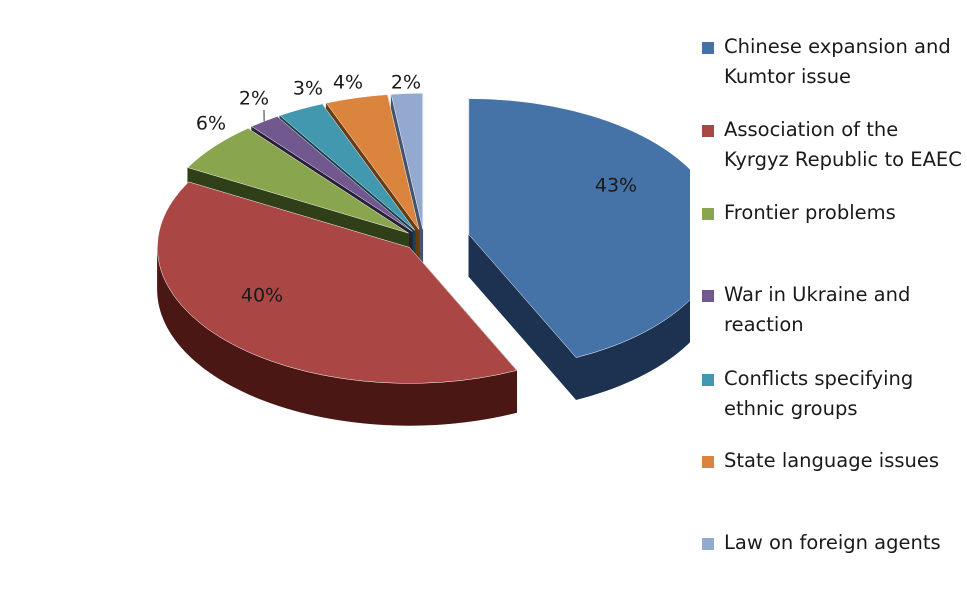 This screenshot has width=967, height=603. What do you see at coordinates (817, 309) in the screenshot?
I see `legend-label: War in Ukraine and reaction` at bounding box center [817, 309].